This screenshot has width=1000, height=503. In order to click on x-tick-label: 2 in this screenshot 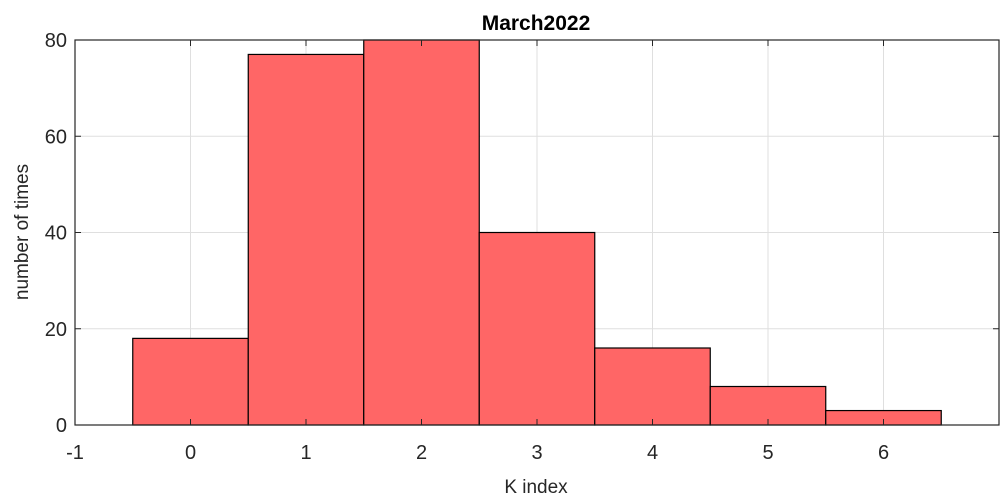, I will do `click(421, 453)`.